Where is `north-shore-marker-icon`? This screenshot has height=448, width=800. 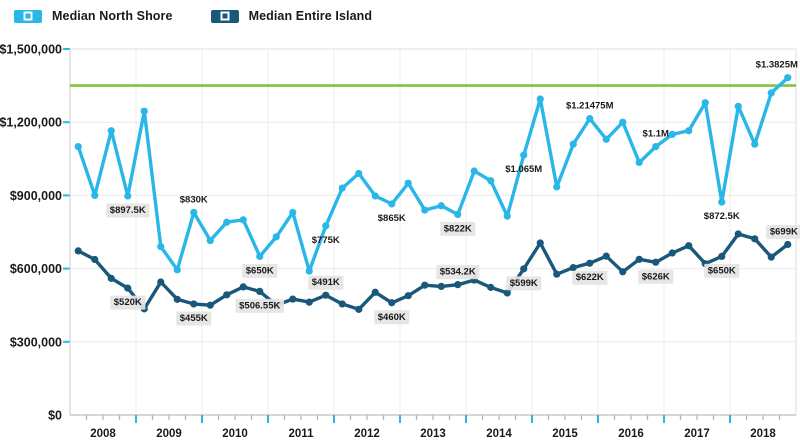 north-shore-marker-icon is located at coordinates (28, 16).